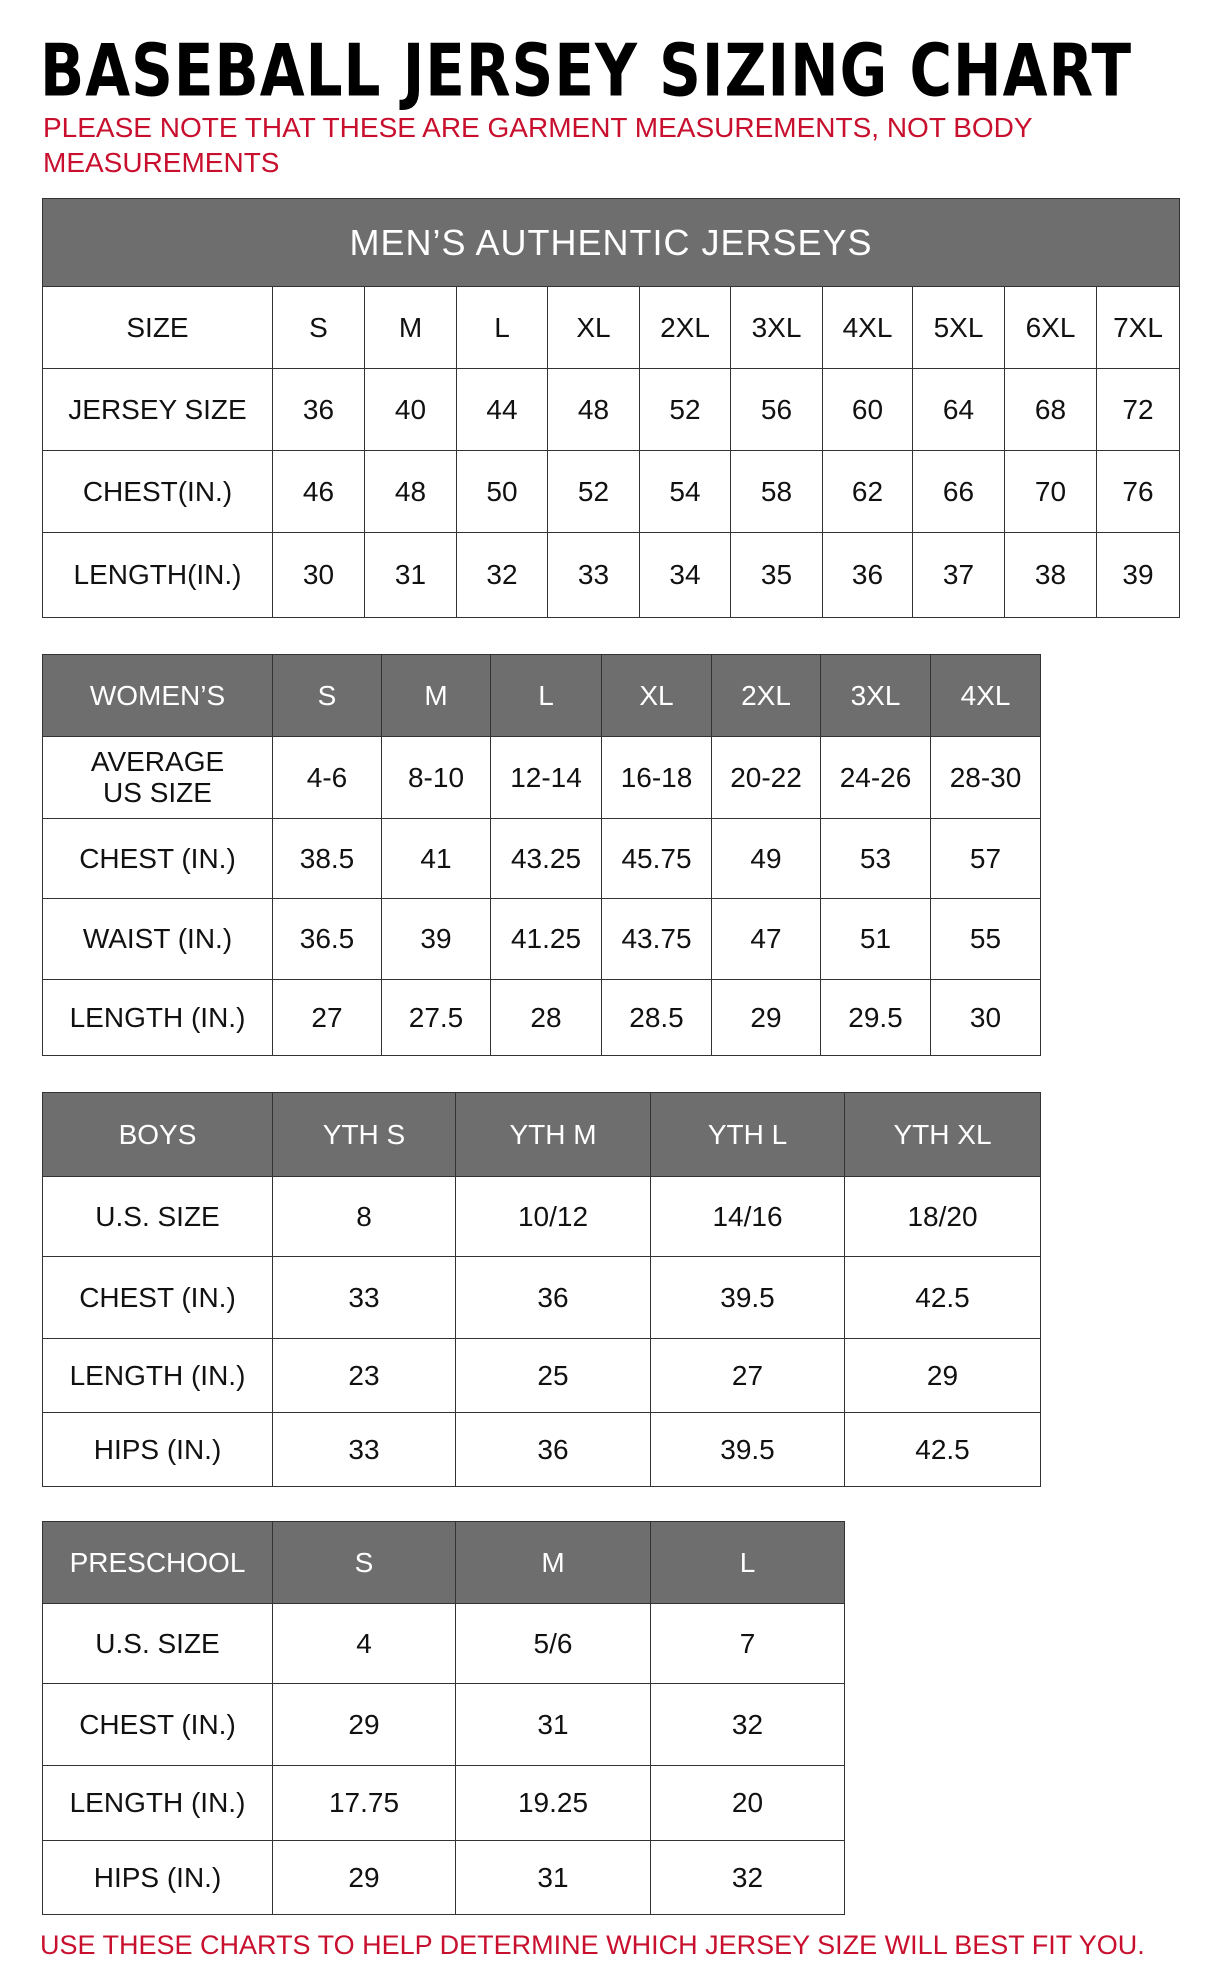 Image resolution: width=1220 pixels, height=1974 pixels. Describe the element at coordinates (867, 491) in the screenshot. I see `table-cell: 62` at that location.